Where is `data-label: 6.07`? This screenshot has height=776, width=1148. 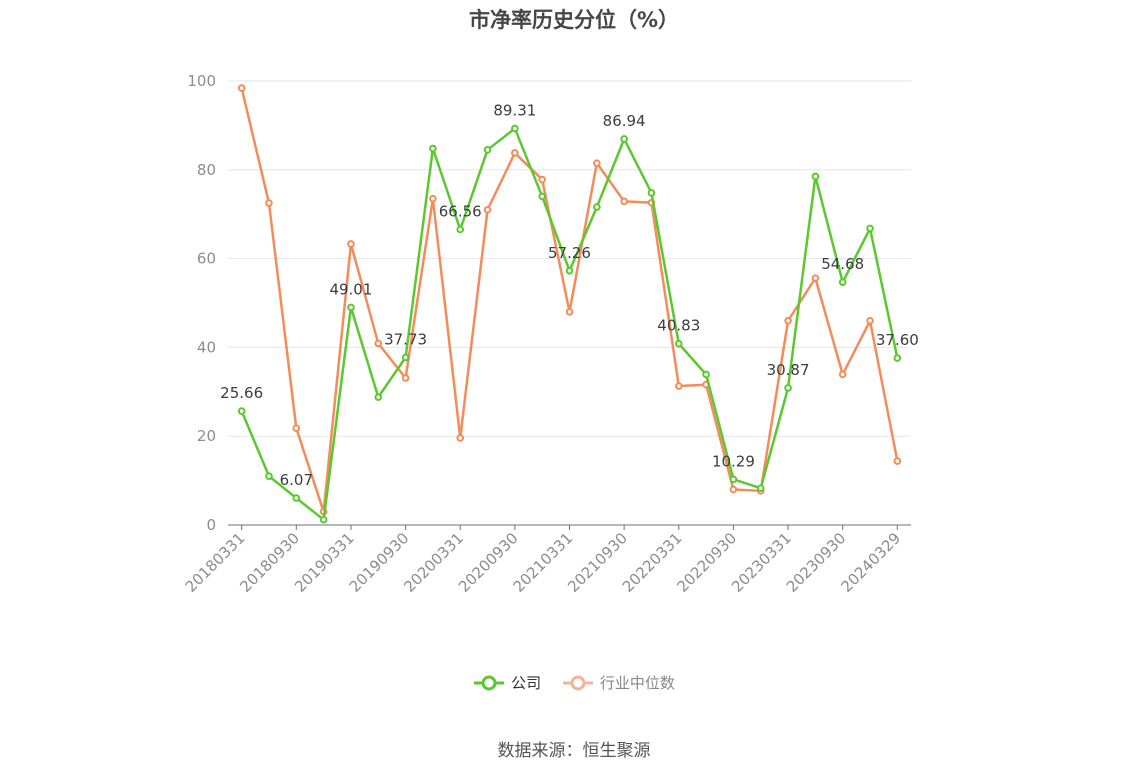 data-label: 6.07 is located at coordinates (296, 480).